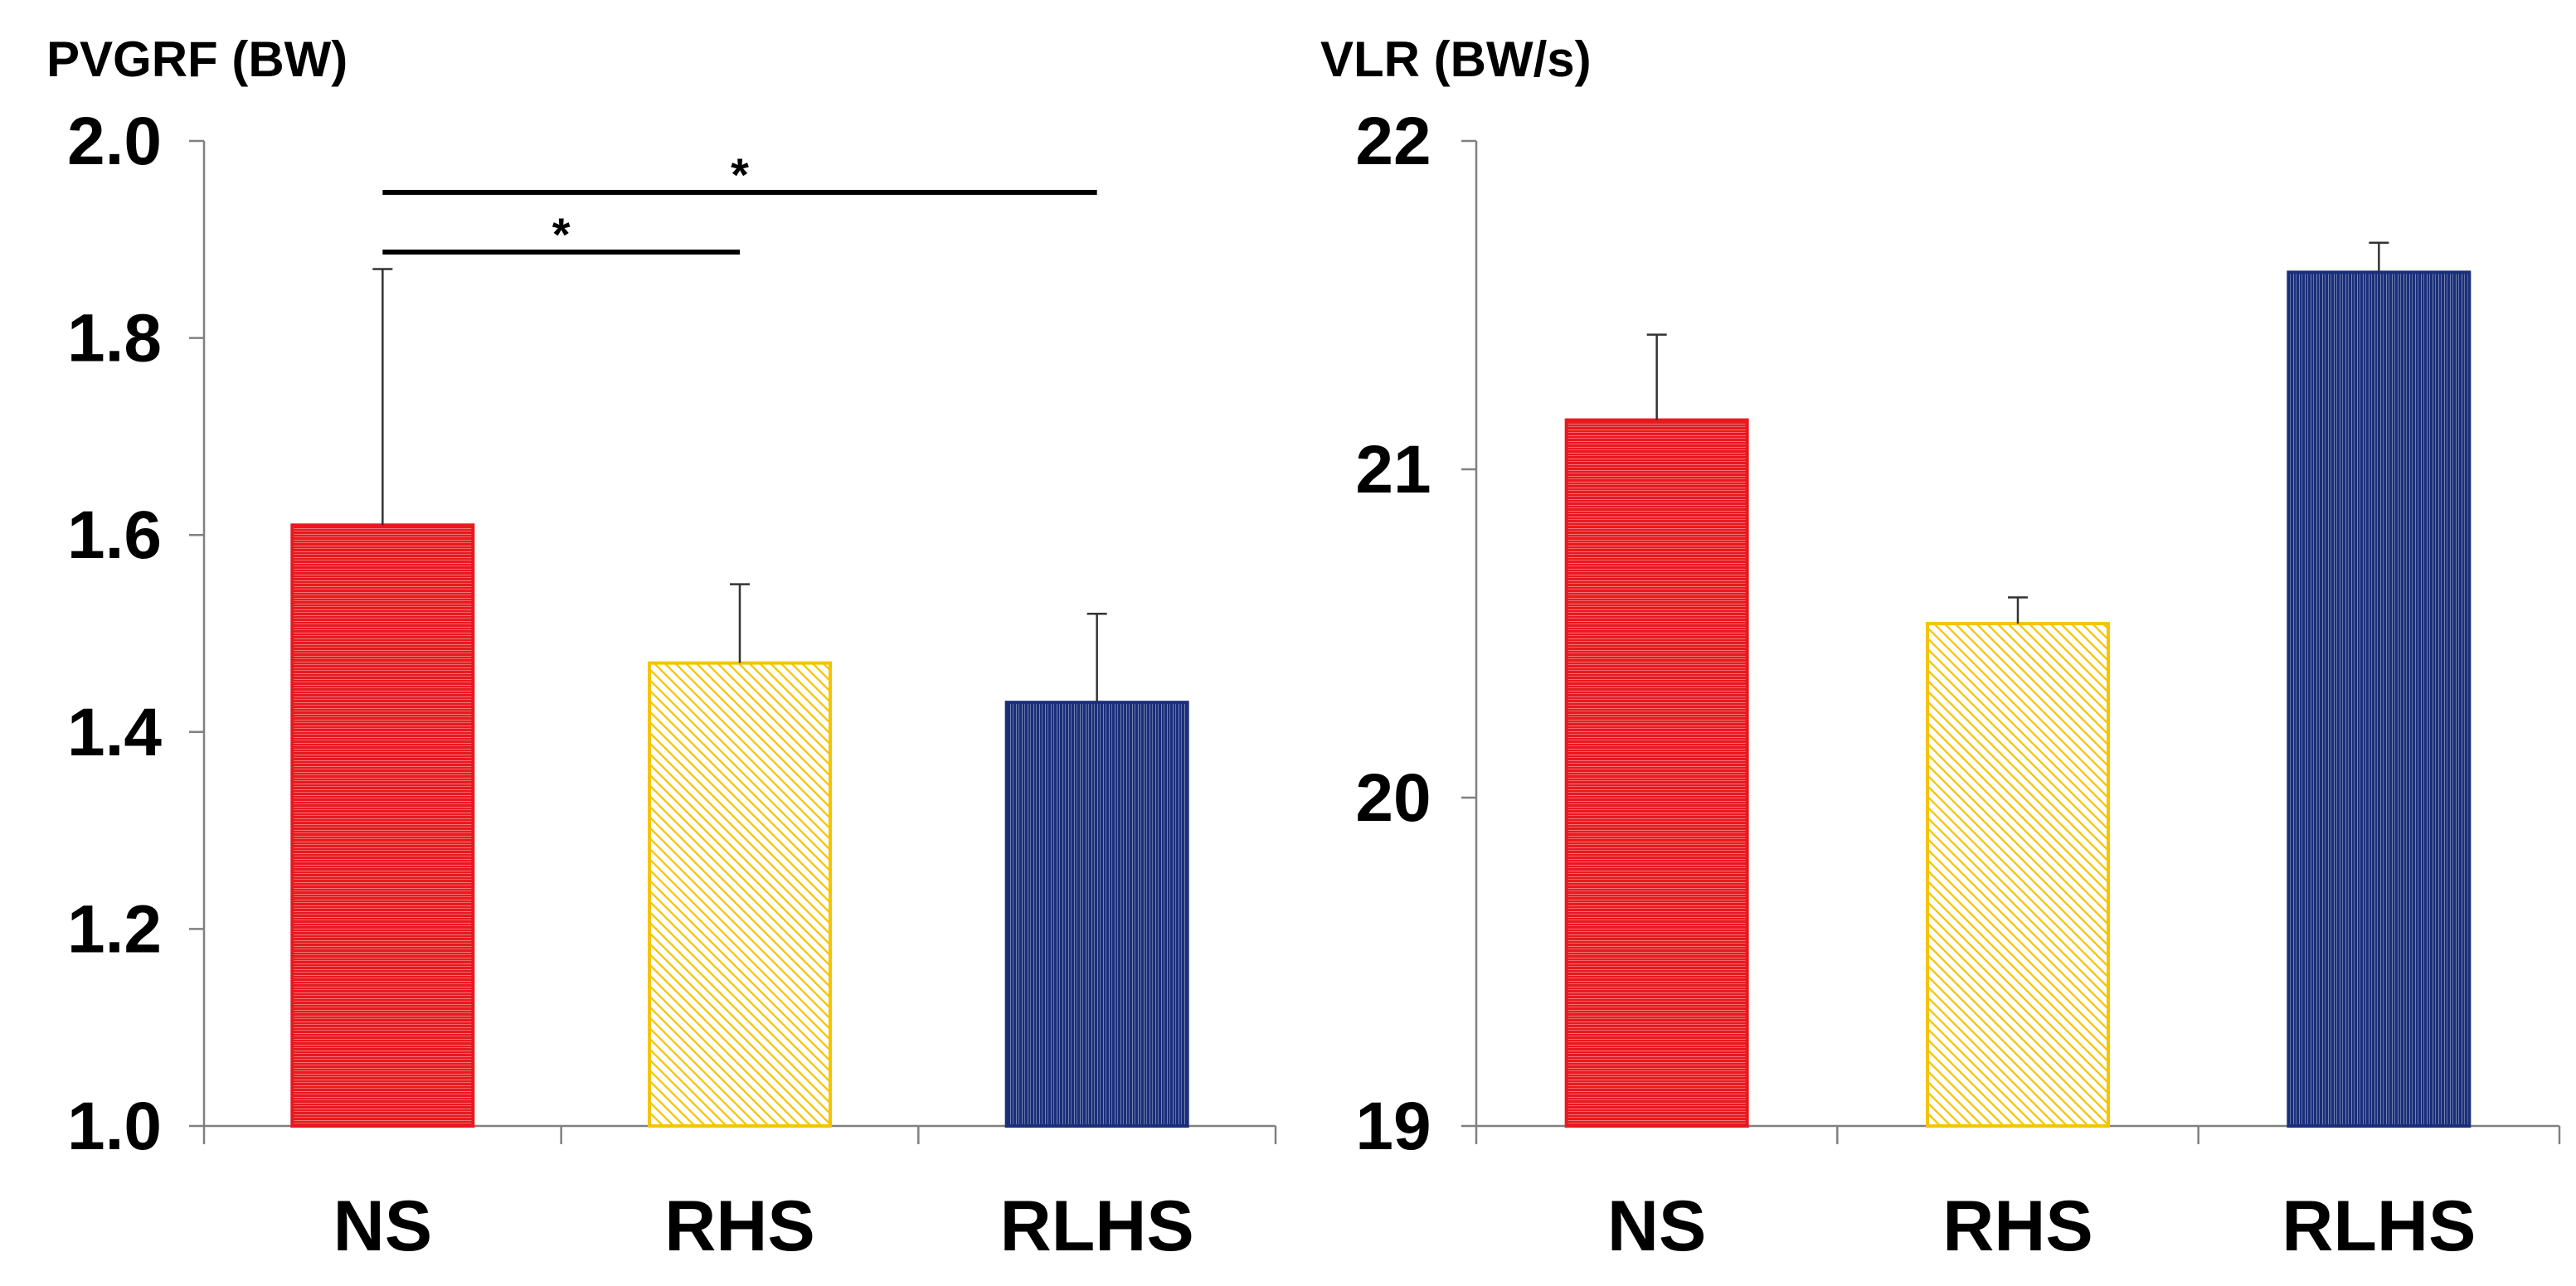  Describe the element at coordinates (1393, 634) in the screenshot. I see `vlr-y-ticks: 19 20 21 22` at that location.